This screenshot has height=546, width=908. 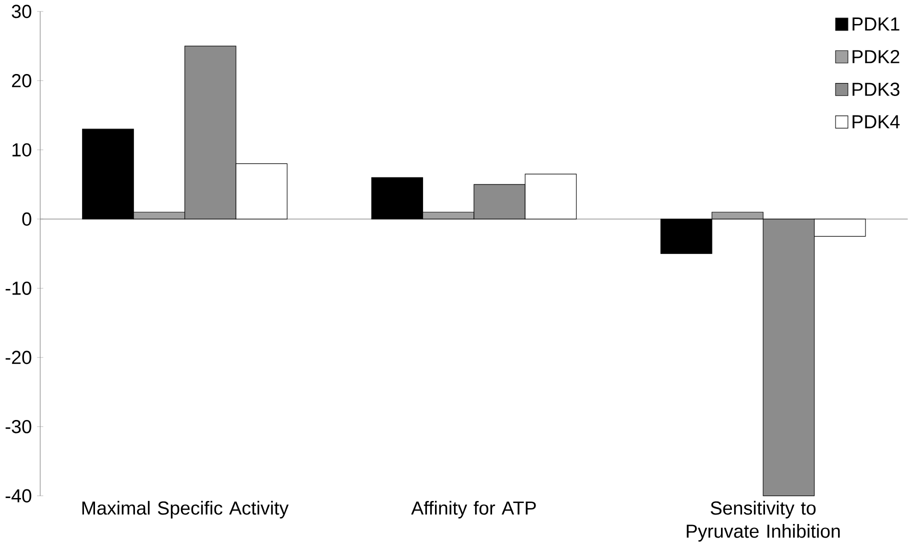 I want to click on y-tick-label: 10, so click(x=22, y=149).